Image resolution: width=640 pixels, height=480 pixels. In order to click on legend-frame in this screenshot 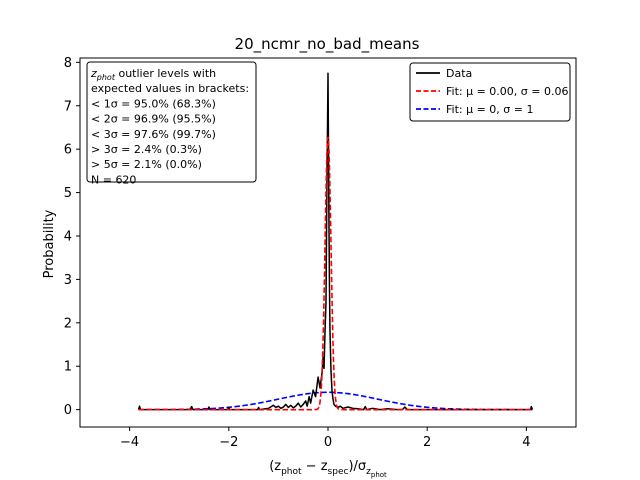, I will do `click(490, 92)`.